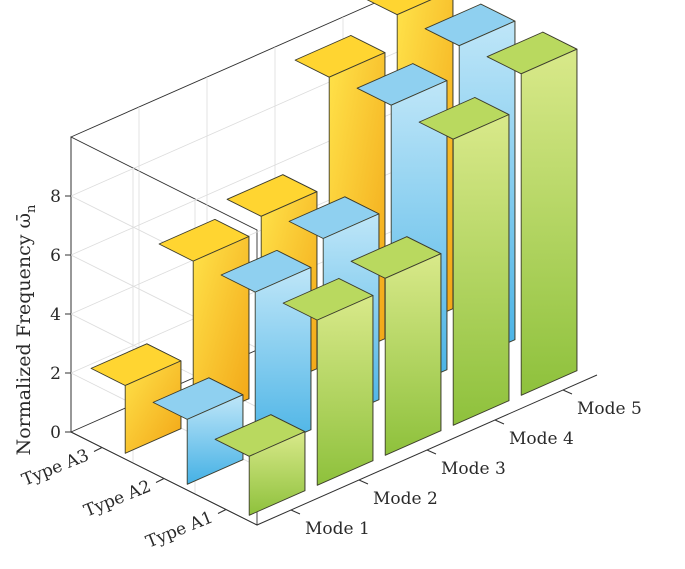 This screenshot has height=569, width=685. Describe the element at coordinates (31, 208) in the screenshot. I see `z-axis-label-subscript: n` at that location.